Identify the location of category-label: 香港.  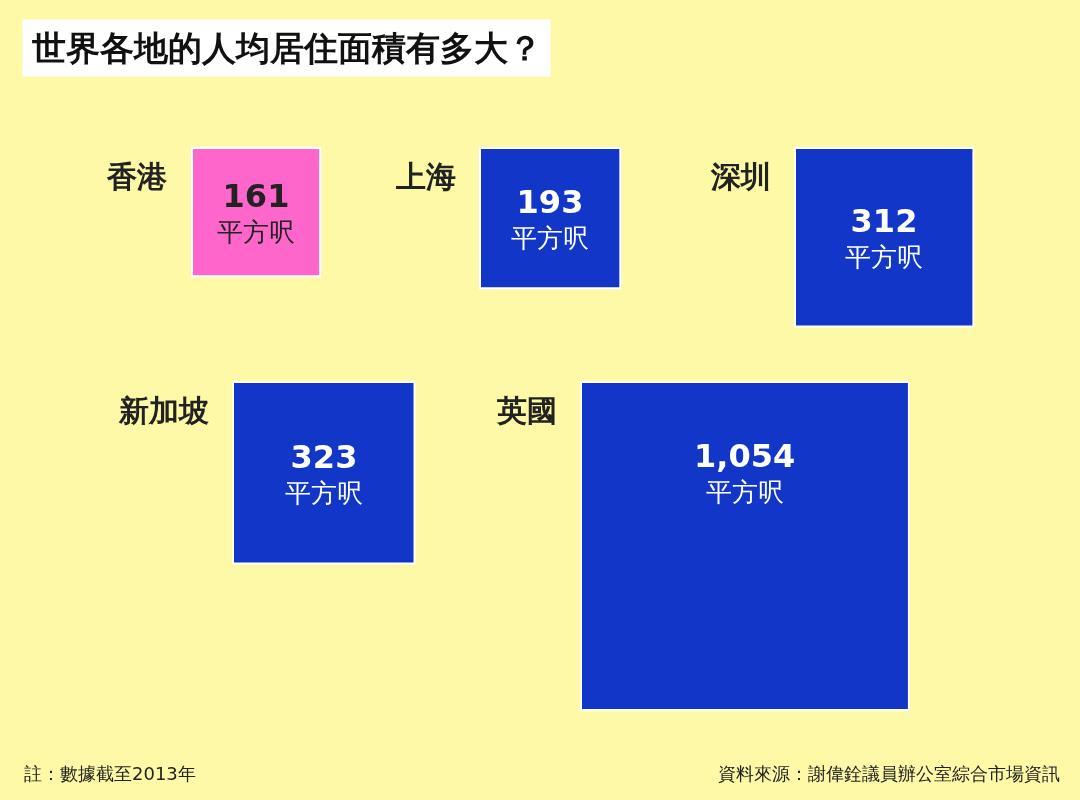
(137, 176).